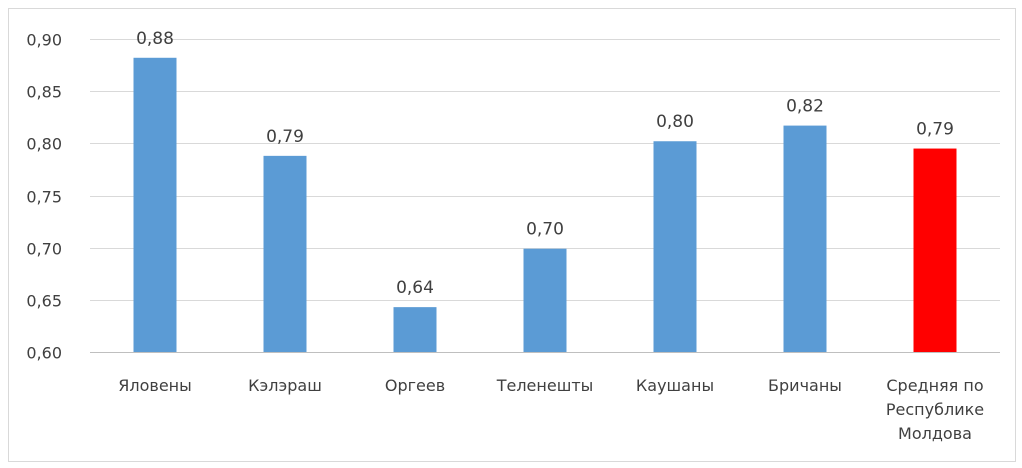  I want to click on data-label: 0,70, so click(545, 230).